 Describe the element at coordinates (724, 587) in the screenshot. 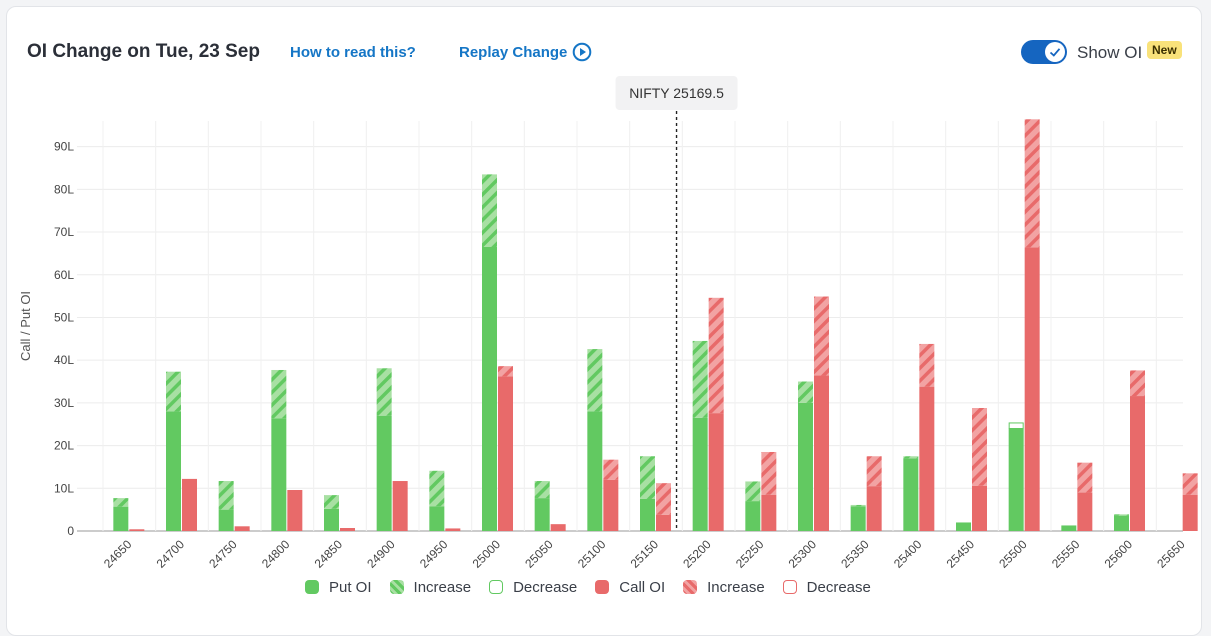

I see `legend-call-increase: Increase` at that location.